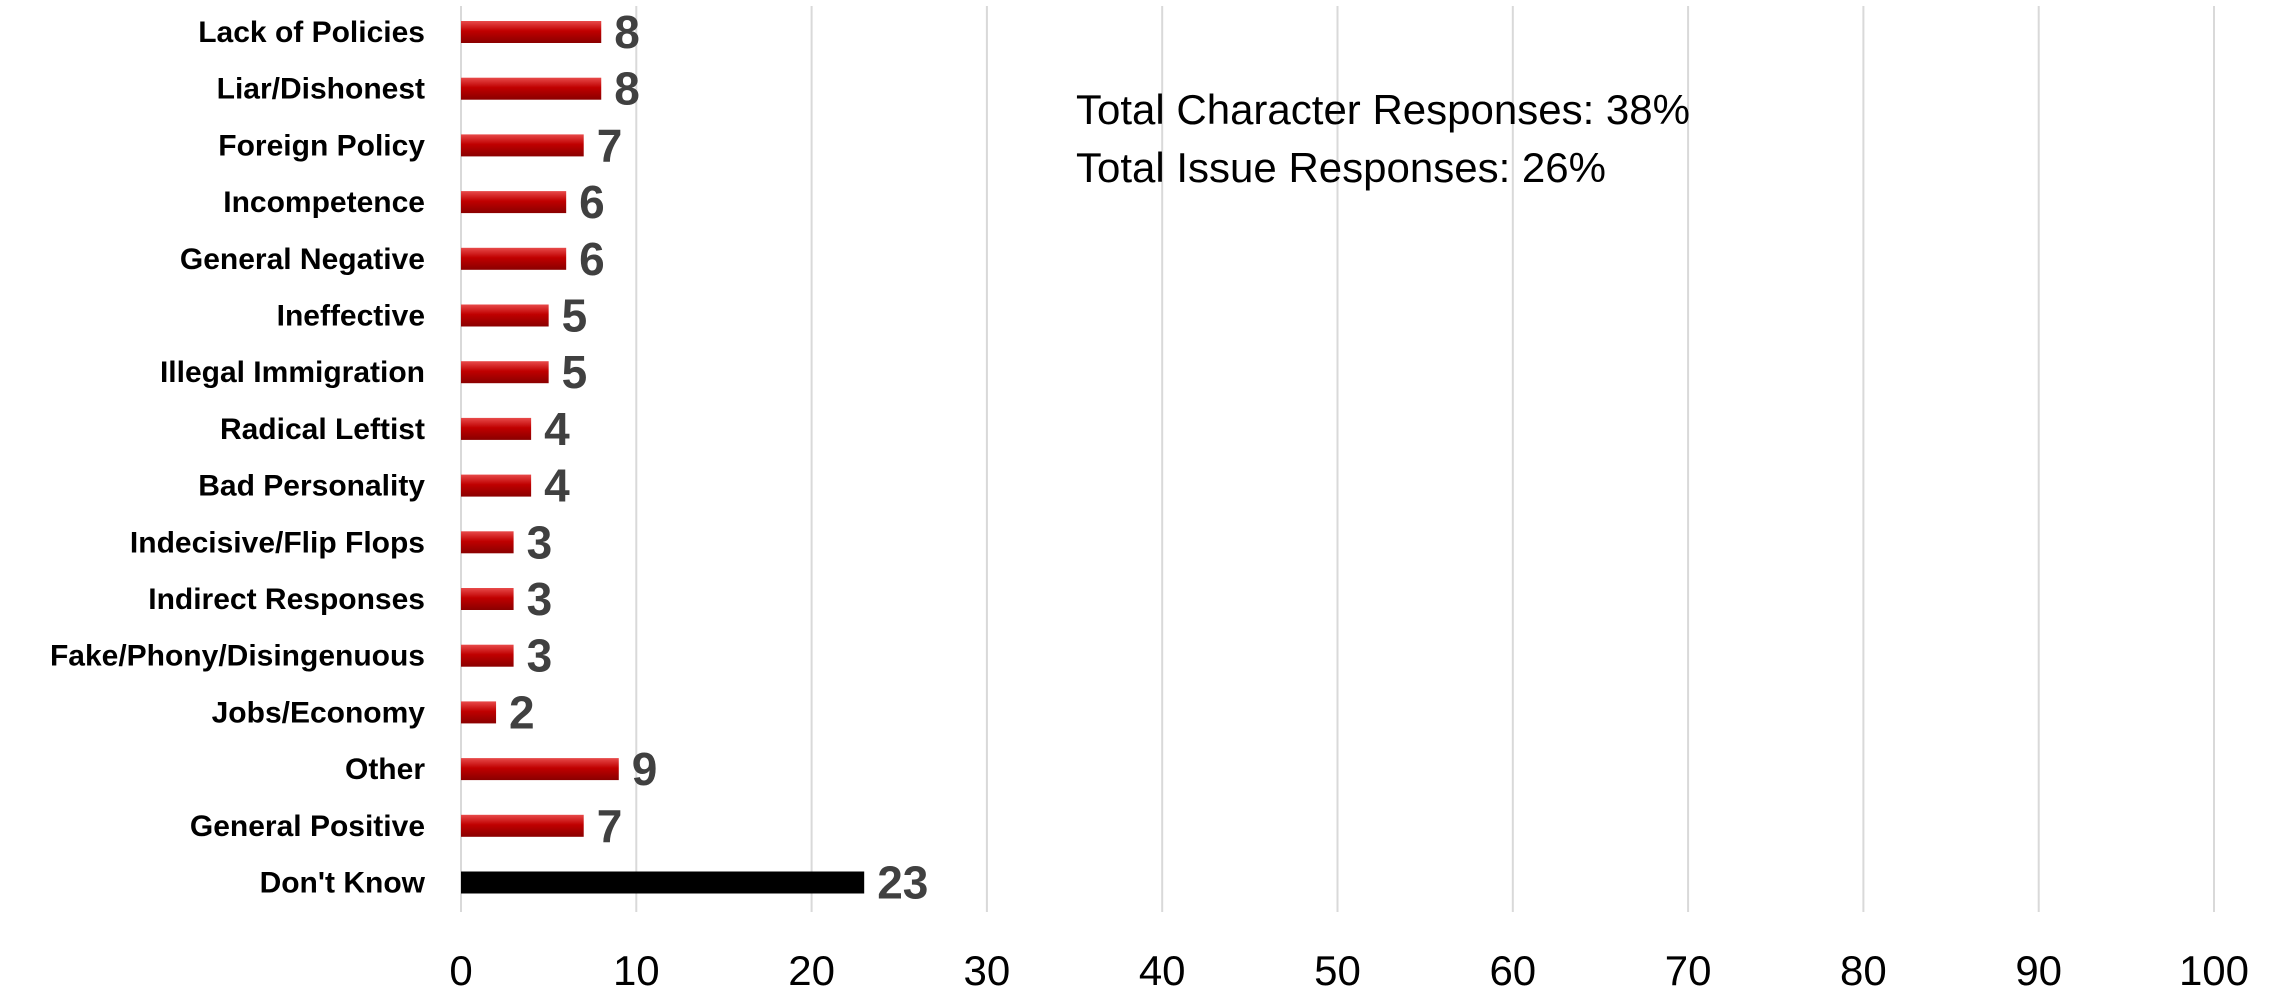 The image size is (2269, 996). I want to click on category-label: Foreign Policy, so click(321, 145).